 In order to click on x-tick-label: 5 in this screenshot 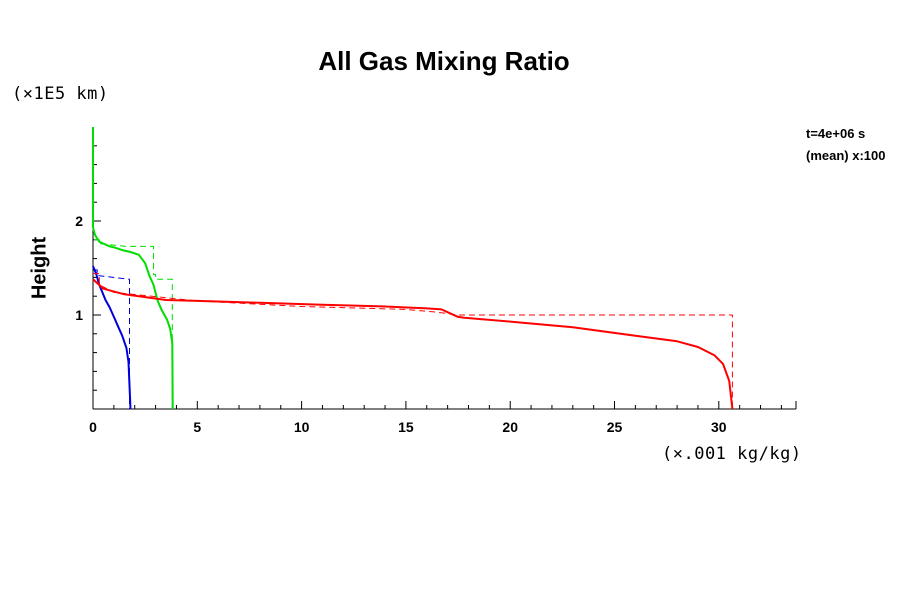, I will do `click(197, 427)`.